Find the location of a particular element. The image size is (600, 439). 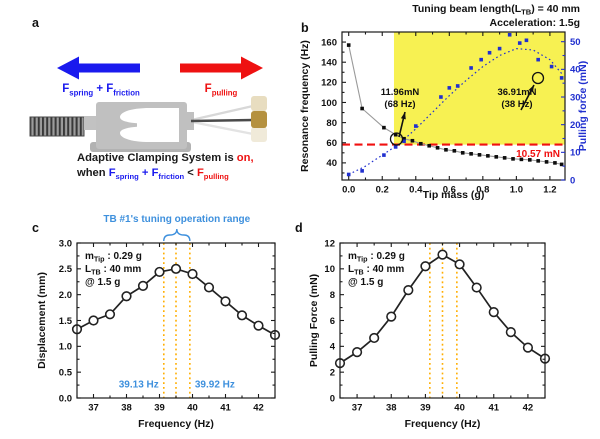

range-bound-label: 39.92 Hz is located at coordinates (215, 385).